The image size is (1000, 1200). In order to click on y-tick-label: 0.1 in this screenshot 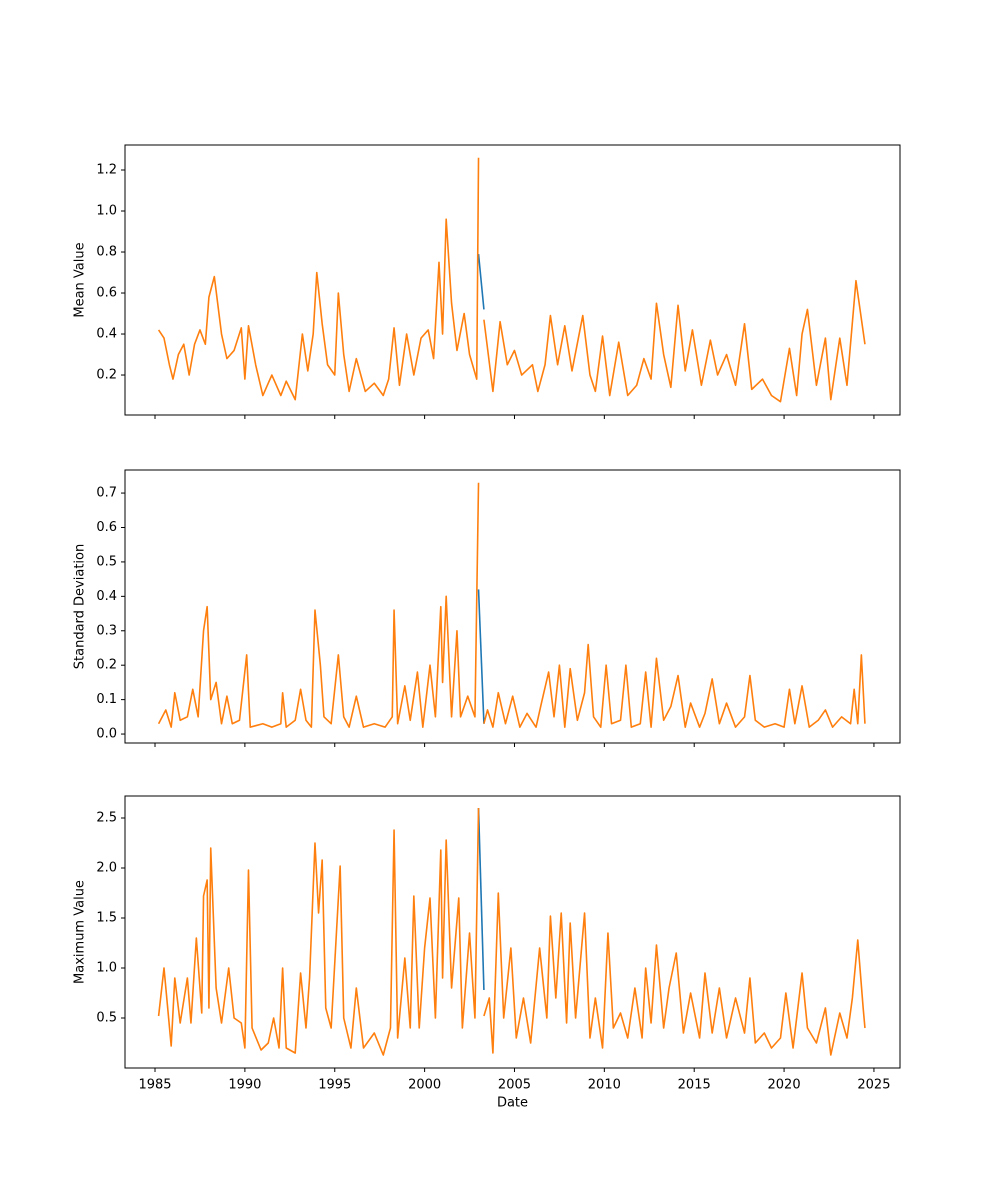, I will do `click(106, 699)`.